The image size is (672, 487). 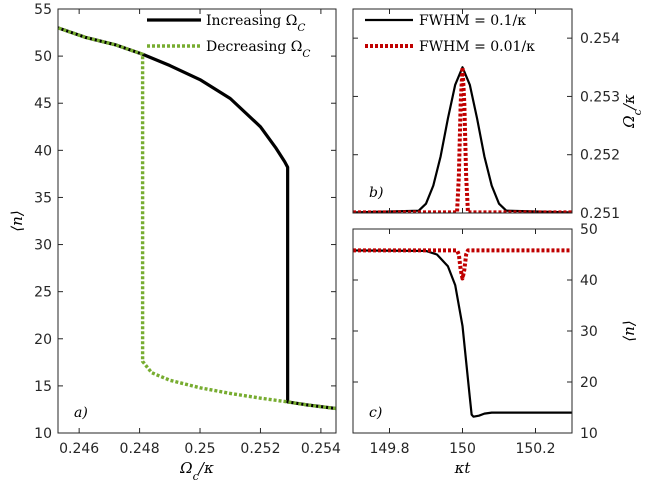 I want to click on xtick-label-a: 0.252, so click(x=260, y=449).